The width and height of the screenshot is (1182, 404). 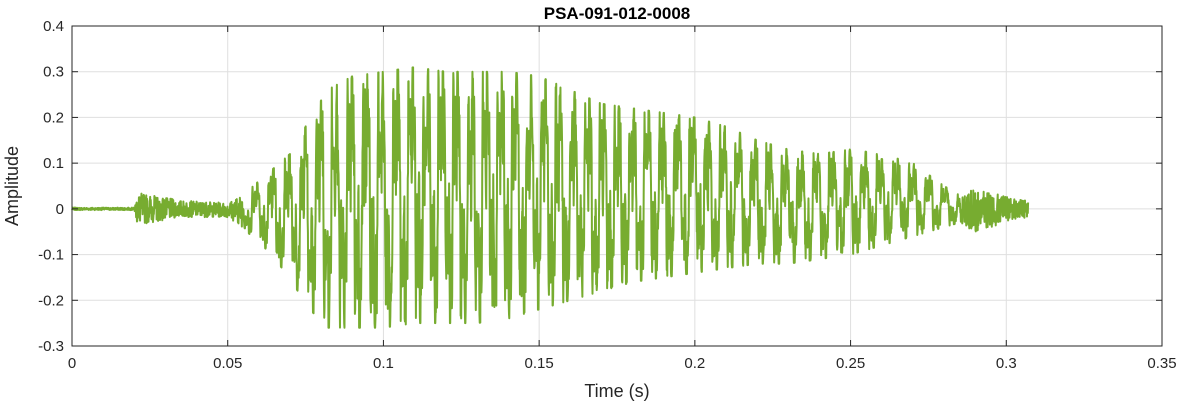 What do you see at coordinates (53, 117) in the screenshot?
I see `y-tick-label: 0.2` at bounding box center [53, 117].